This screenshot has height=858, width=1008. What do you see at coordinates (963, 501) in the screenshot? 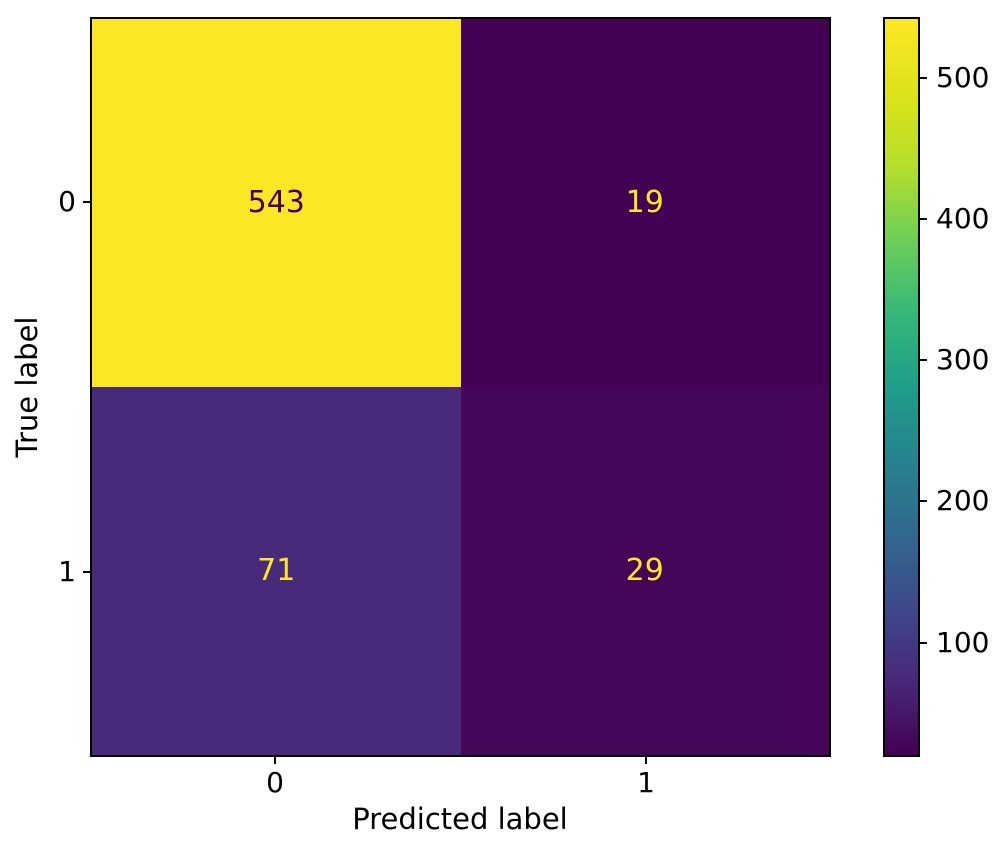
I see `colorbar-tick-label-200: 200` at bounding box center [963, 501].